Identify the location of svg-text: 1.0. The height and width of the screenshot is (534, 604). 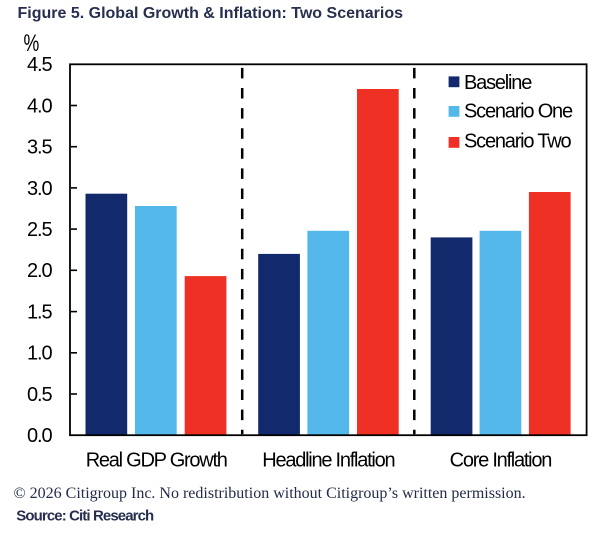
(39, 354).